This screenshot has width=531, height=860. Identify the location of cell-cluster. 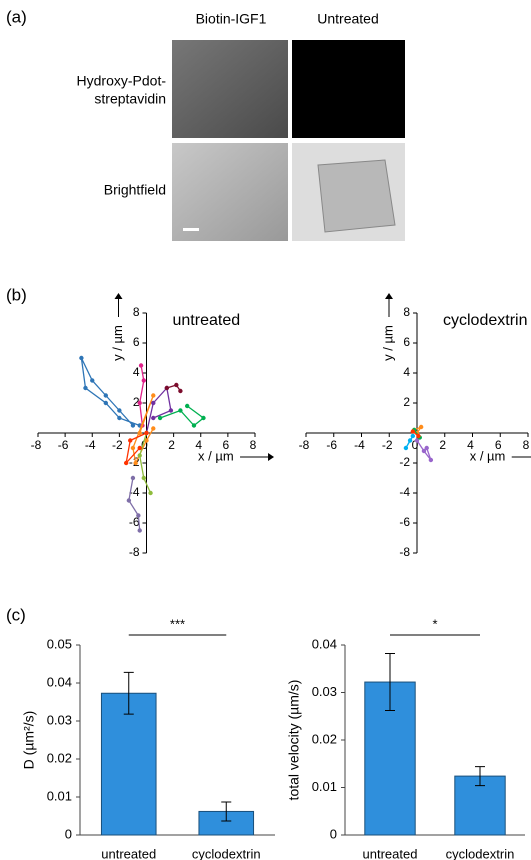
(356, 196).